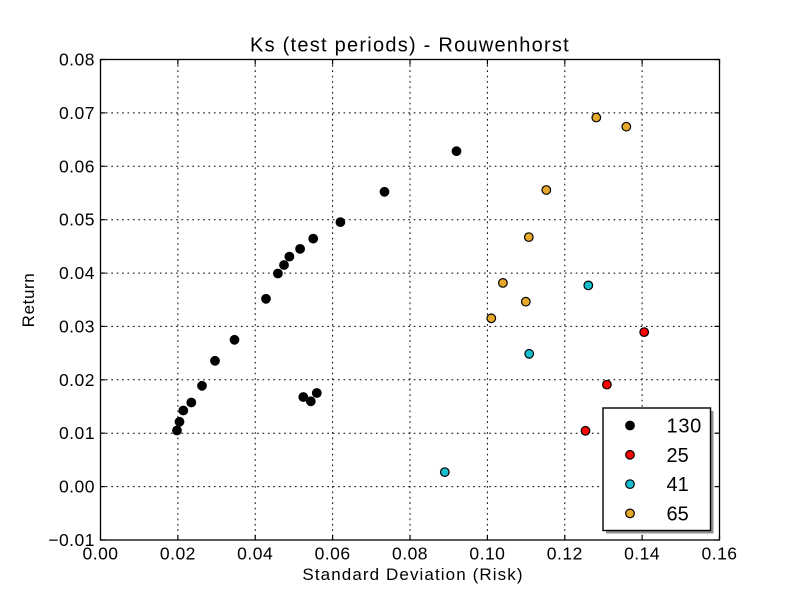 This screenshot has height=600, width=800. What do you see at coordinates (77, 220) in the screenshot?
I see `svg-text: 0.05` at bounding box center [77, 220].